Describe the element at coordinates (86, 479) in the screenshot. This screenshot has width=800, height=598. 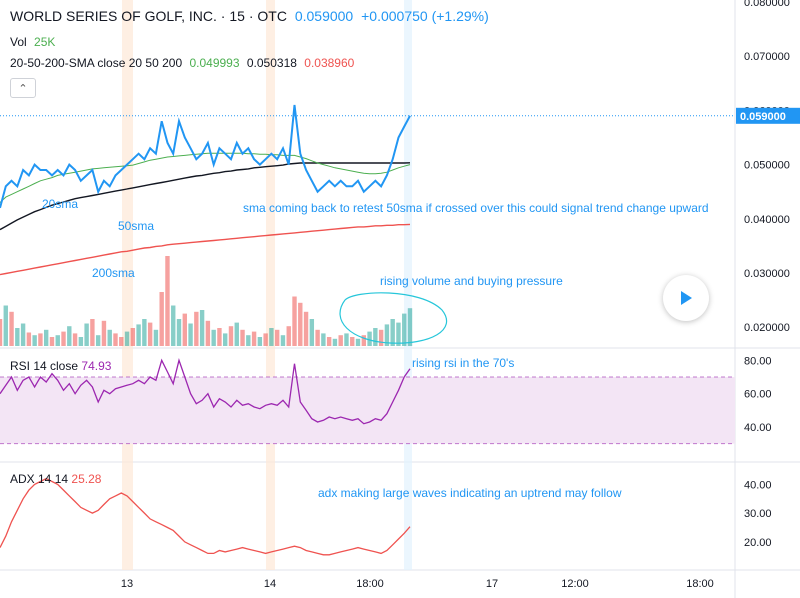
I see `adx-value: 25.28` at that location.